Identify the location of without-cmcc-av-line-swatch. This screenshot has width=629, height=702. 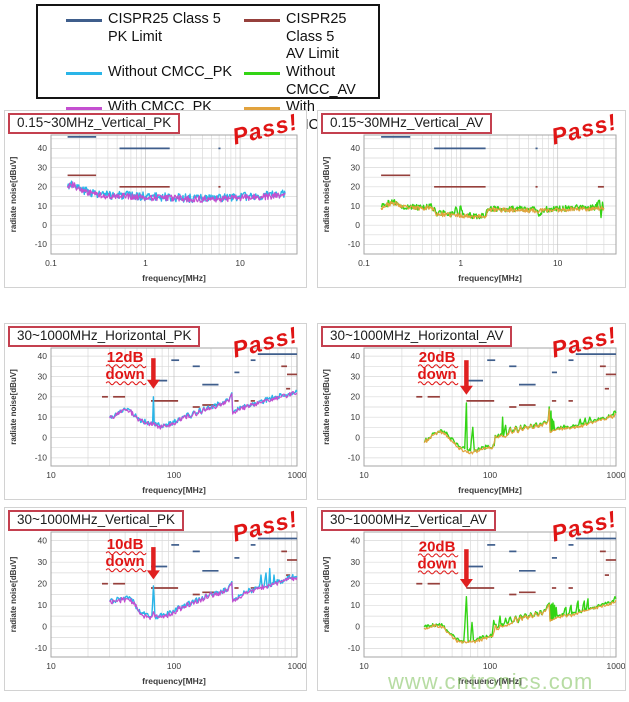
(262, 74).